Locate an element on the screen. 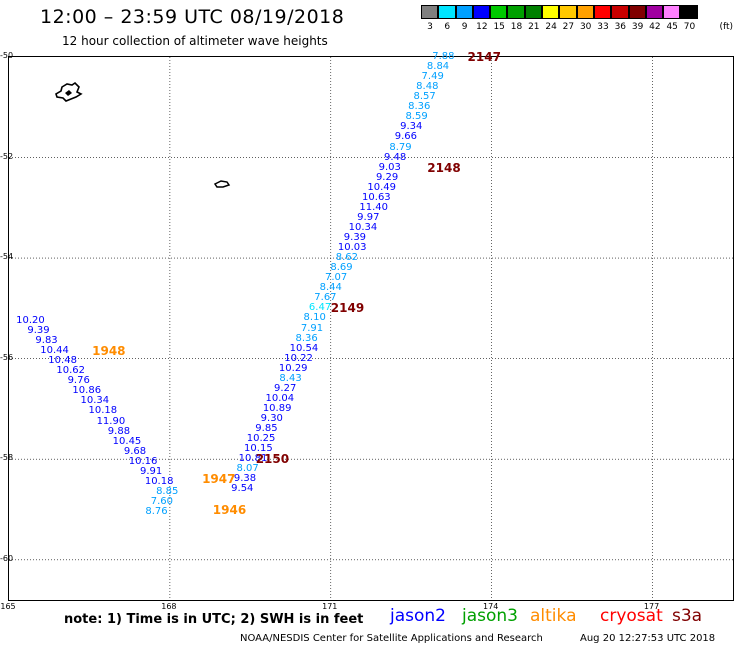  longitude-label: 168 is located at coordinates (169, 606).